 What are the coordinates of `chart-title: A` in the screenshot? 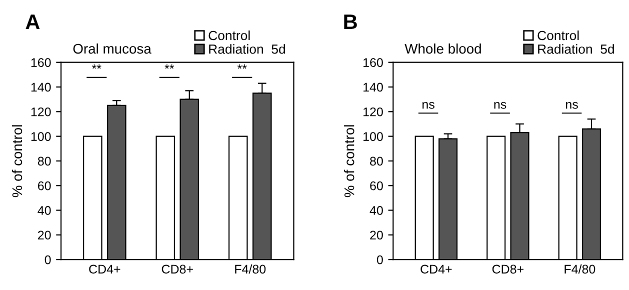 It's located at (33, 21).